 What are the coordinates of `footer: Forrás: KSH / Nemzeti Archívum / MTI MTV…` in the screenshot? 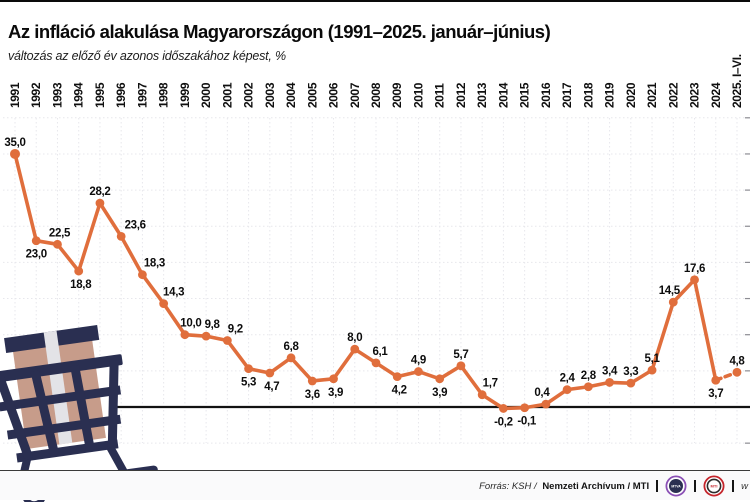 It's located at (613, 486).